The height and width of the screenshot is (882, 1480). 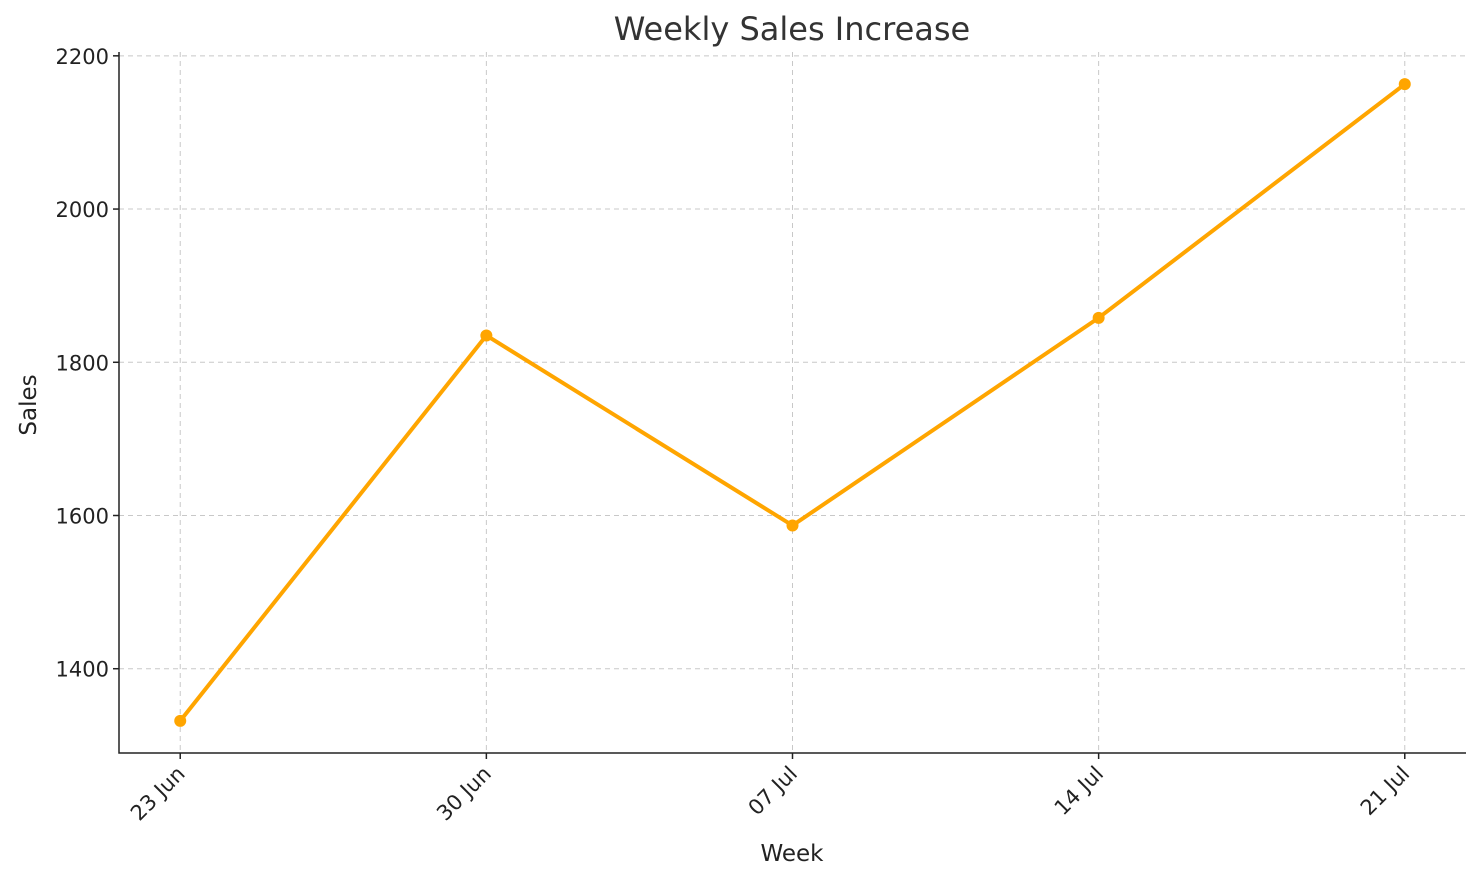 What do you see at coordinates (82, 670) in the screenshot?
I see `y-tick-label: 1400` at bounding box center [82, 670].